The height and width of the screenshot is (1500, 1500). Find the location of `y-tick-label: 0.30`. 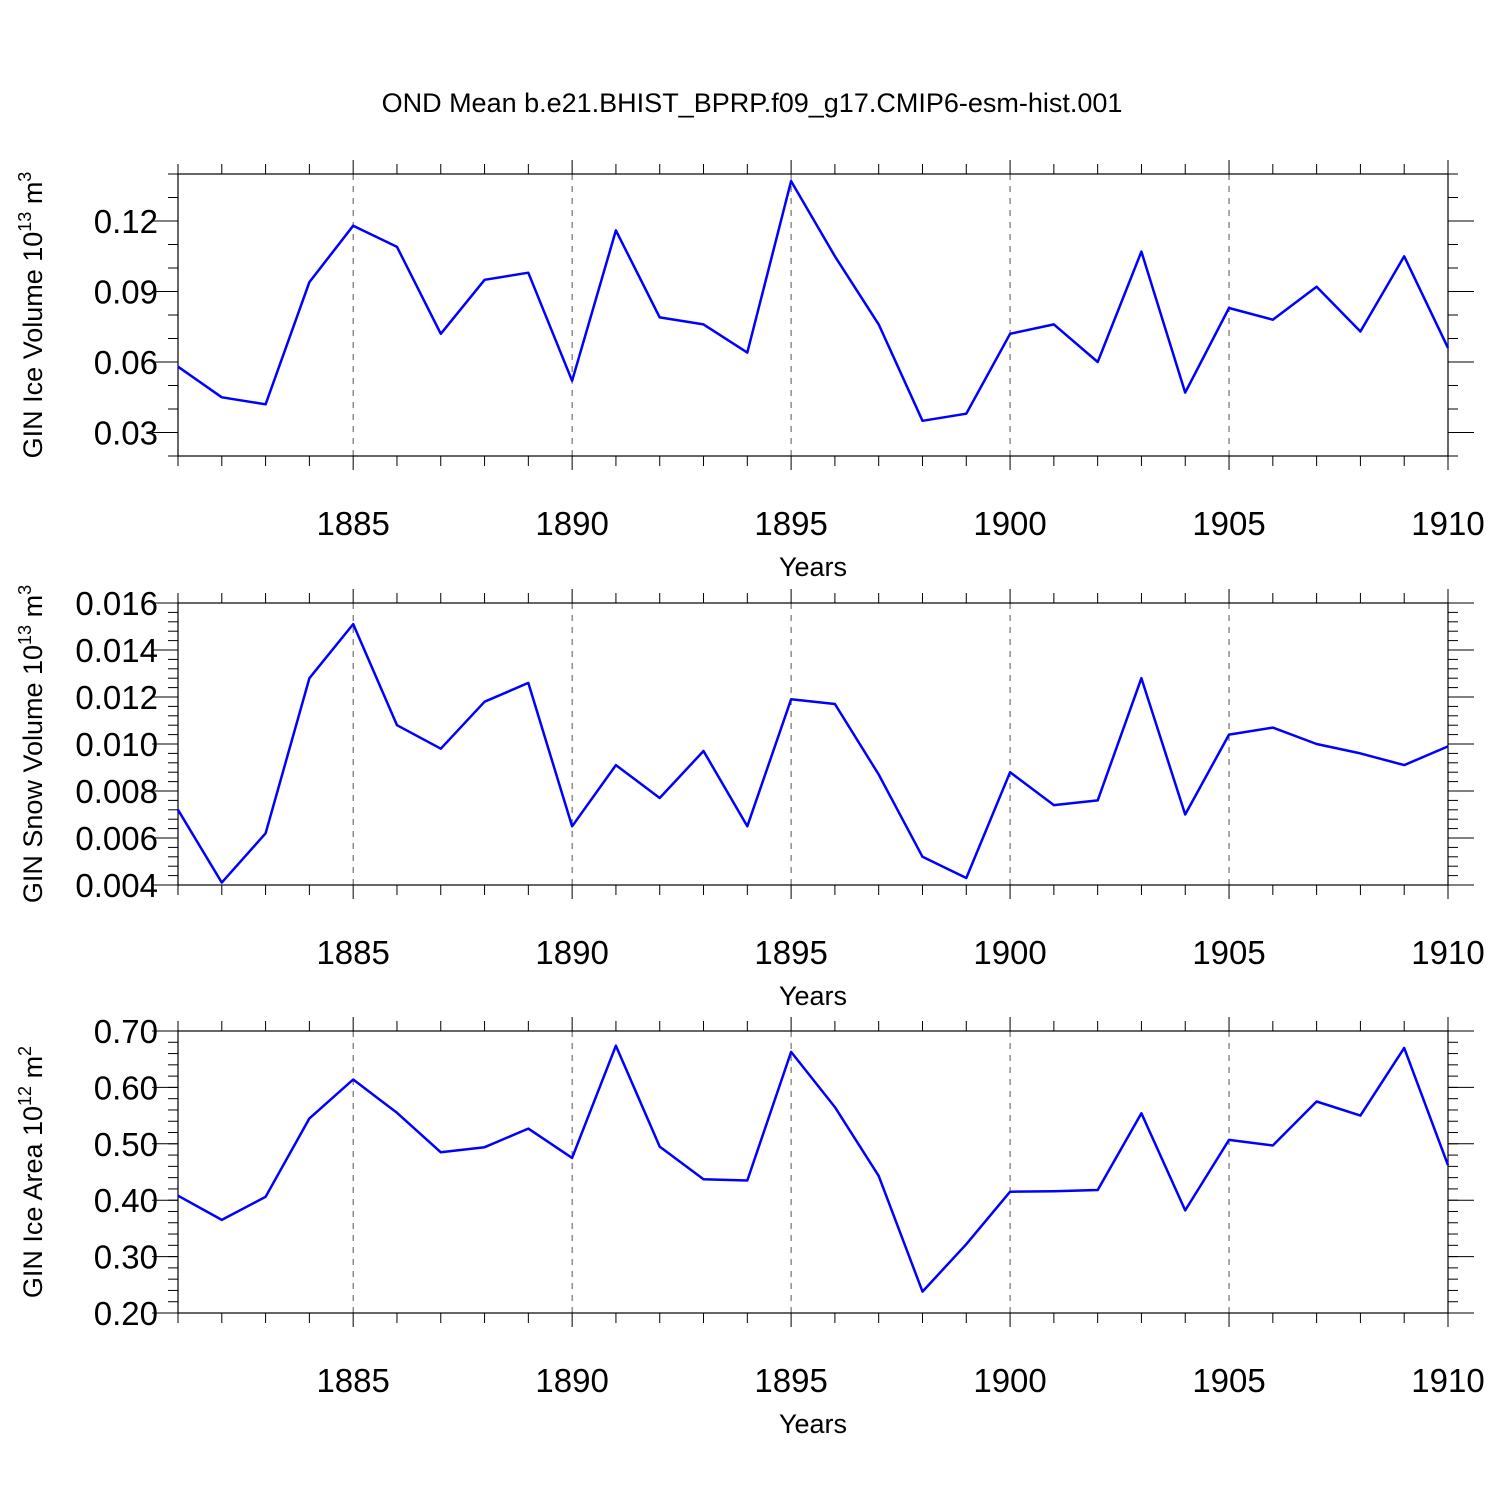

y-tick-label: 0.30 is located at coordinates (126, 1257).